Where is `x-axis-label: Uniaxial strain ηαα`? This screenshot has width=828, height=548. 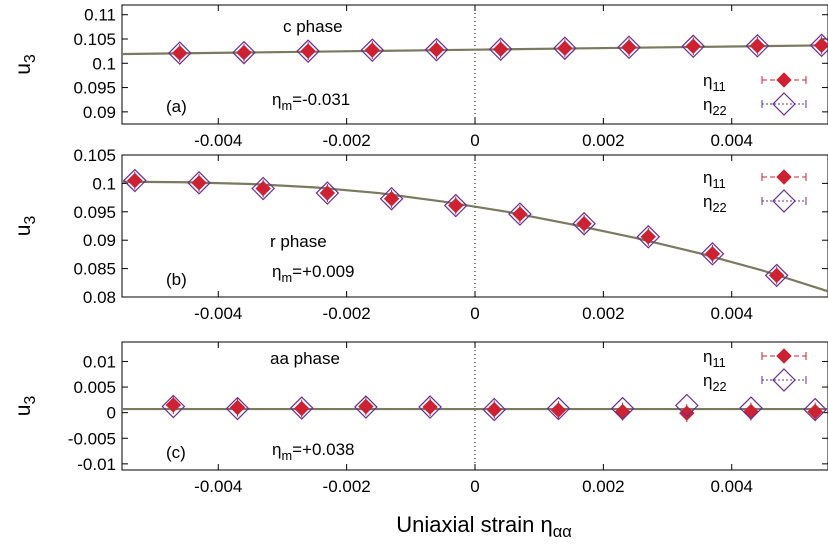
x-axis-label: Uniaxial strain ηαα is located at coordinates (484, 526).